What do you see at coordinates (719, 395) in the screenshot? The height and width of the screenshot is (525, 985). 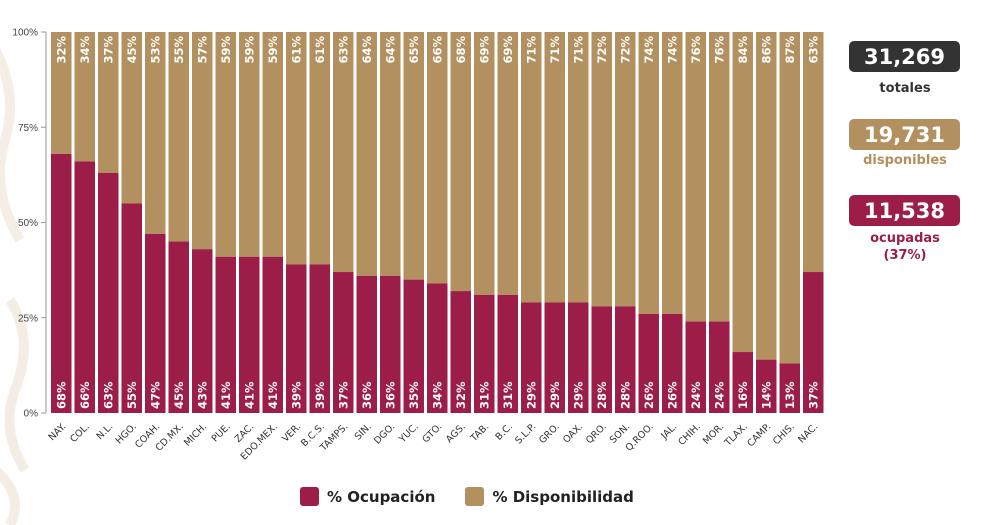 I see `data-label-ocupacion: 24%` at bounding box center [719, 395].